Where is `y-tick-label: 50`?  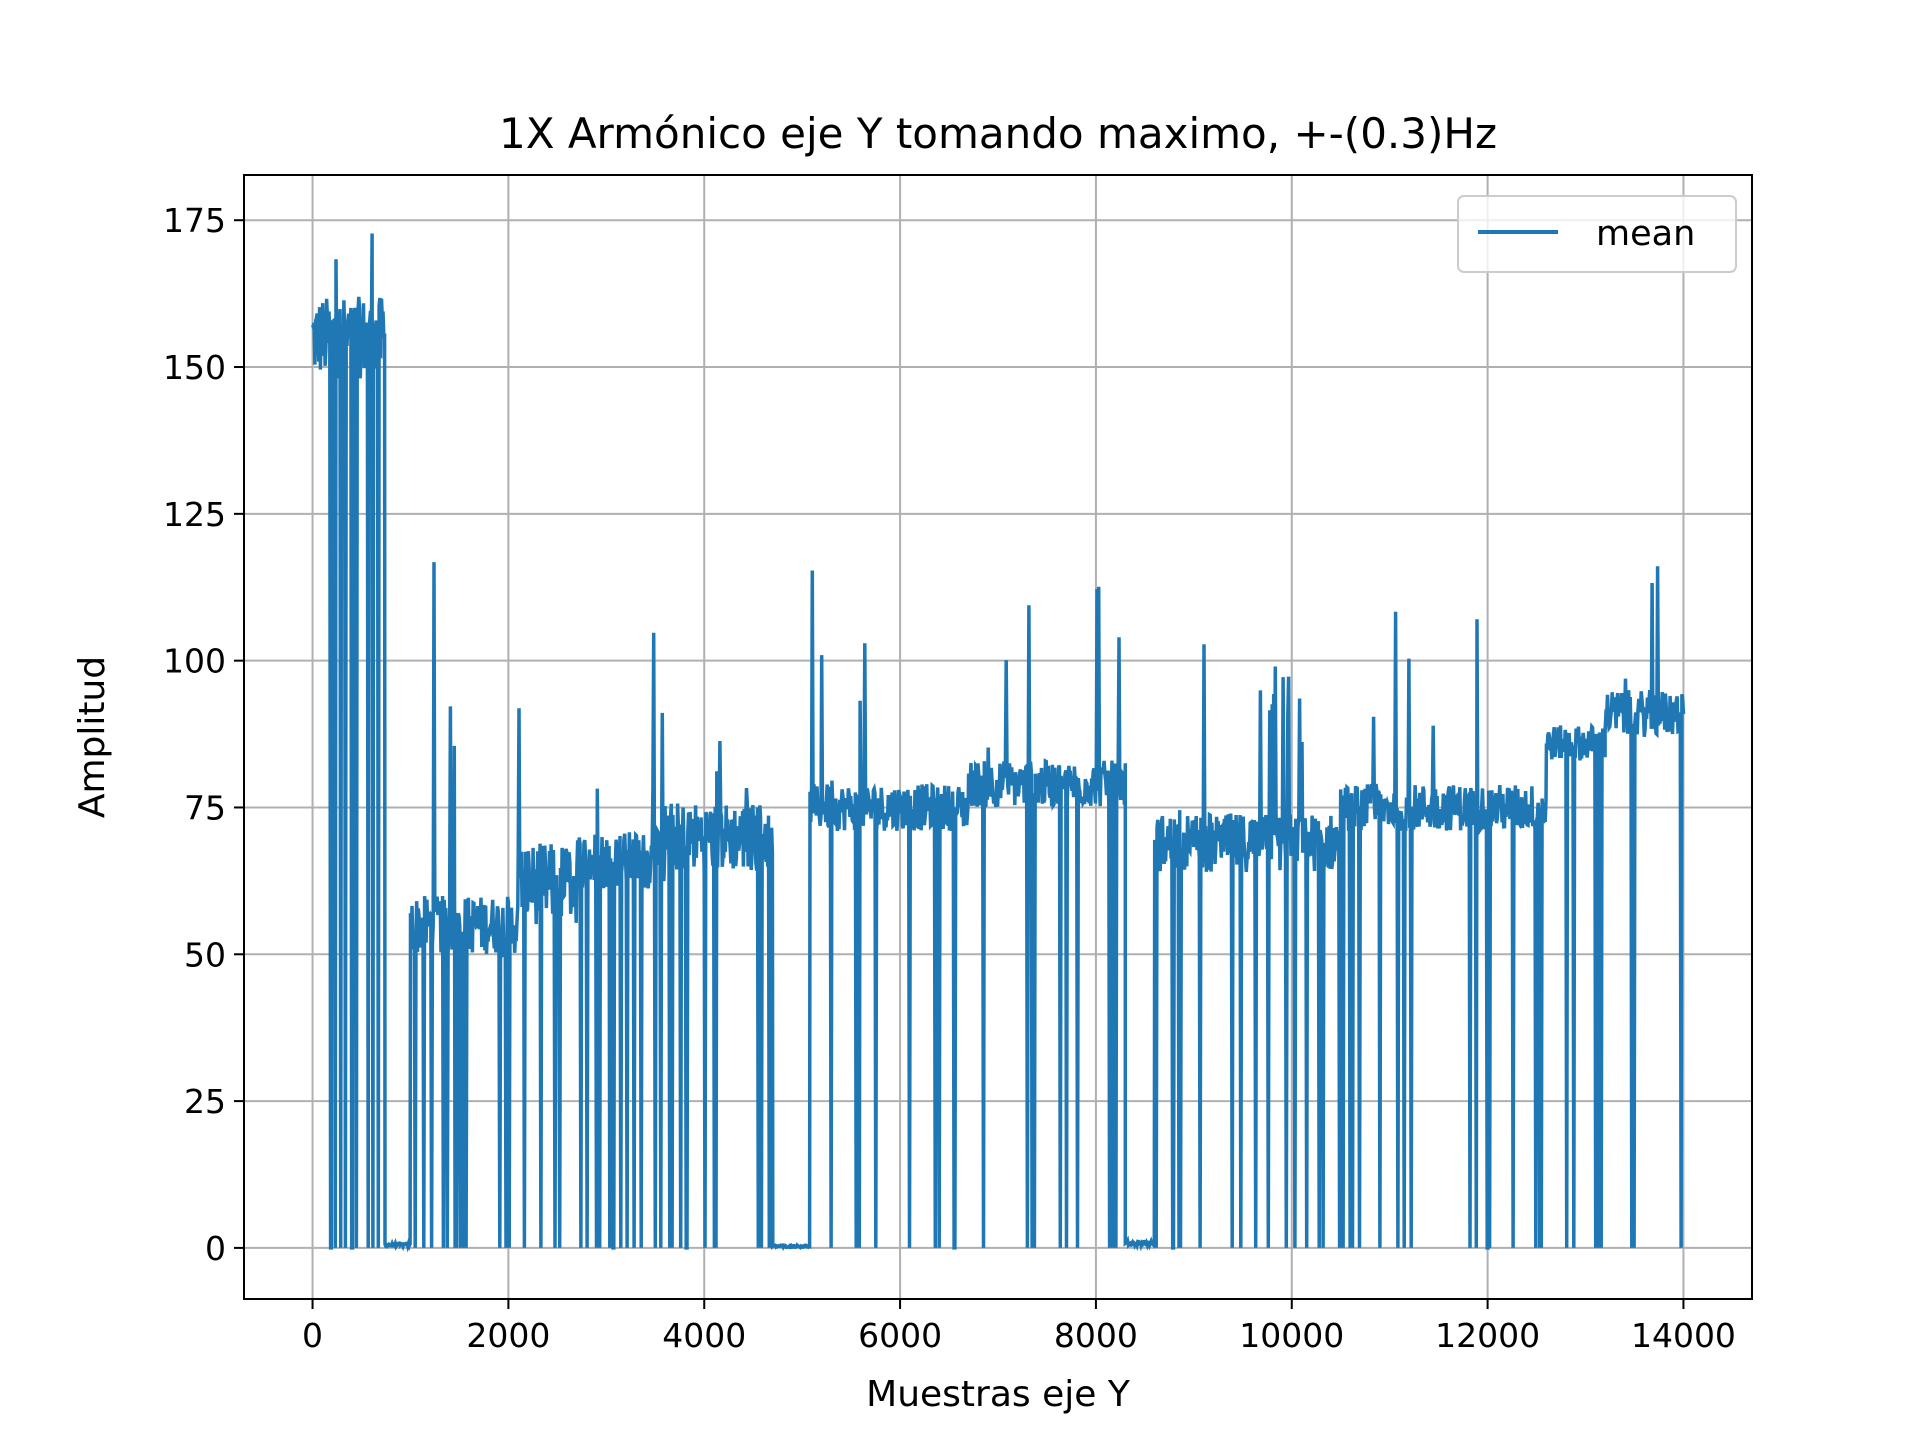
y-tick-label: 50 is located at coordinates (205, 954).